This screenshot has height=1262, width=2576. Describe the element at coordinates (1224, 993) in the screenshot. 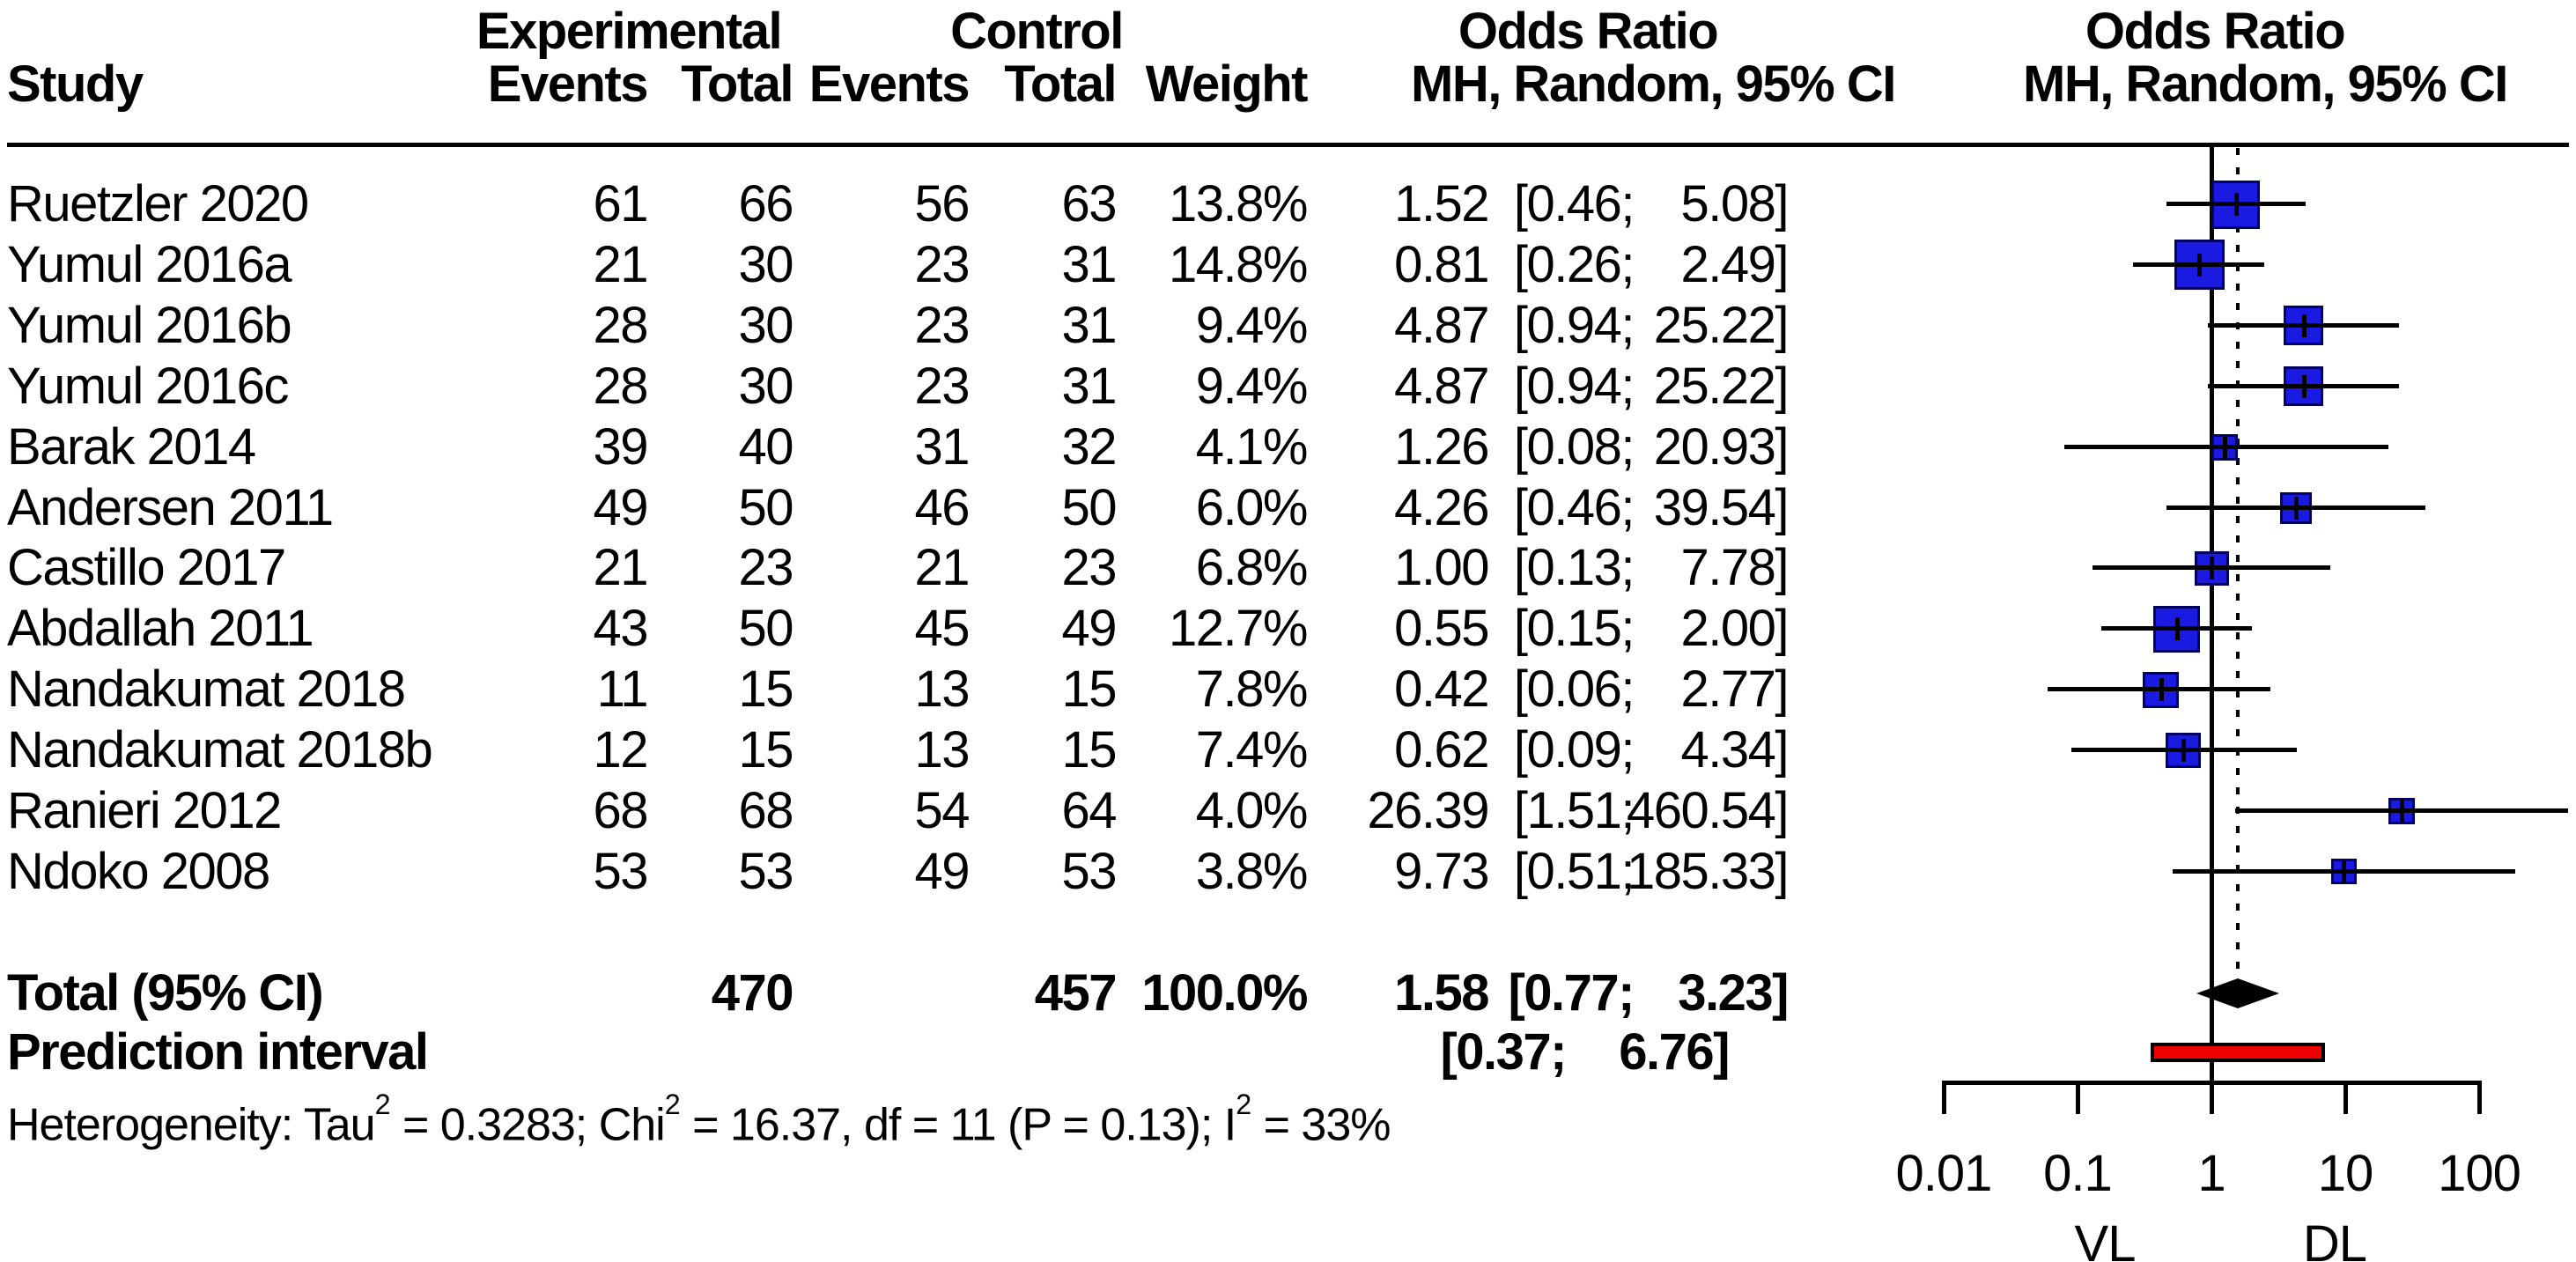

I see `total-weight: 100.0%` at that location.